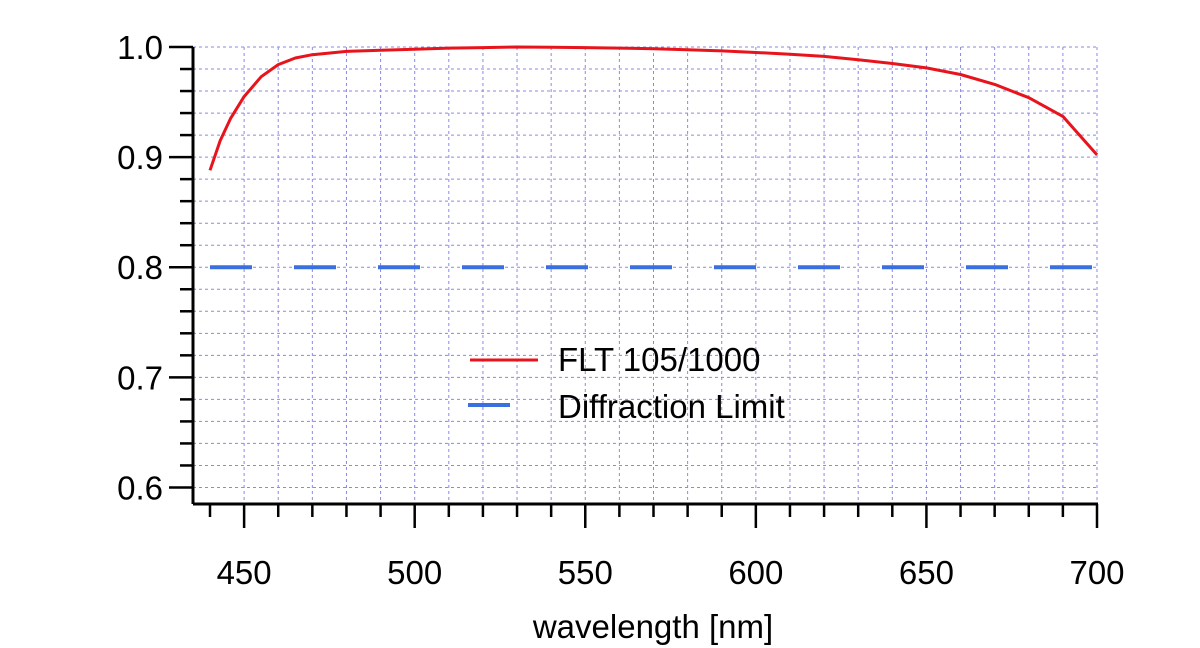  Describe the element at coordinates (755, 572) in the screenshot. I see `x-tick-label: 600` at that location.